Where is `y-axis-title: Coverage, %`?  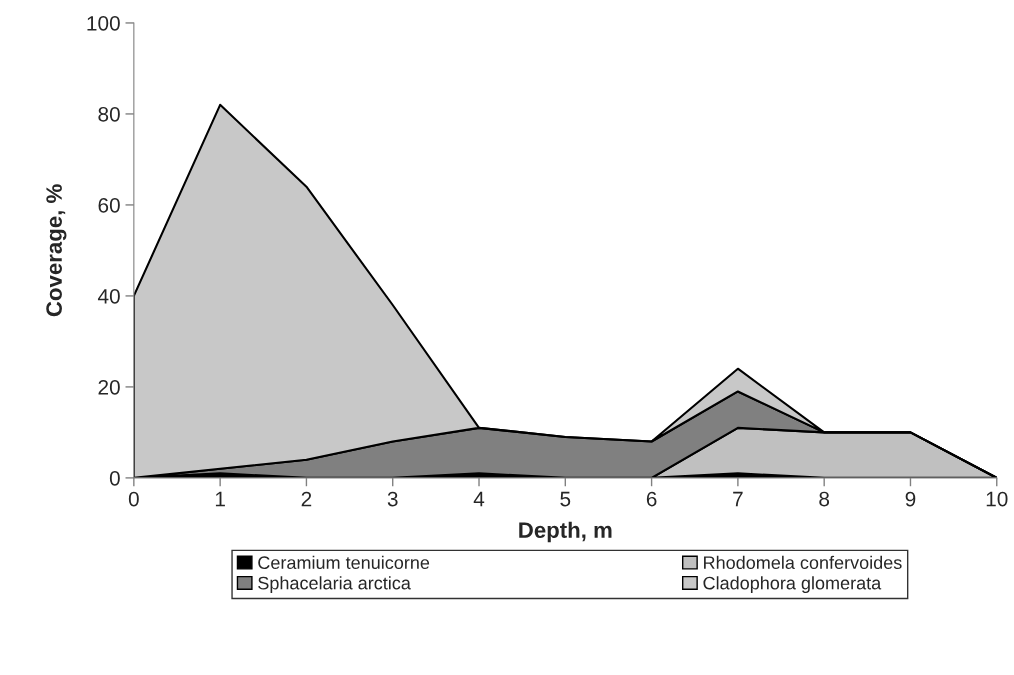
y-axis-title: Coverage, % is located at coordinates (56, 250).